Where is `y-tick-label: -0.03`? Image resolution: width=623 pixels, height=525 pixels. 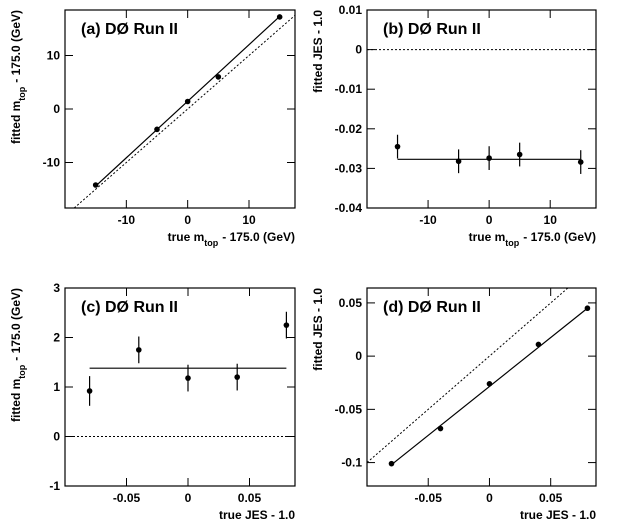 y-tick-label: -0.03 is located at coordinates (349, 168).